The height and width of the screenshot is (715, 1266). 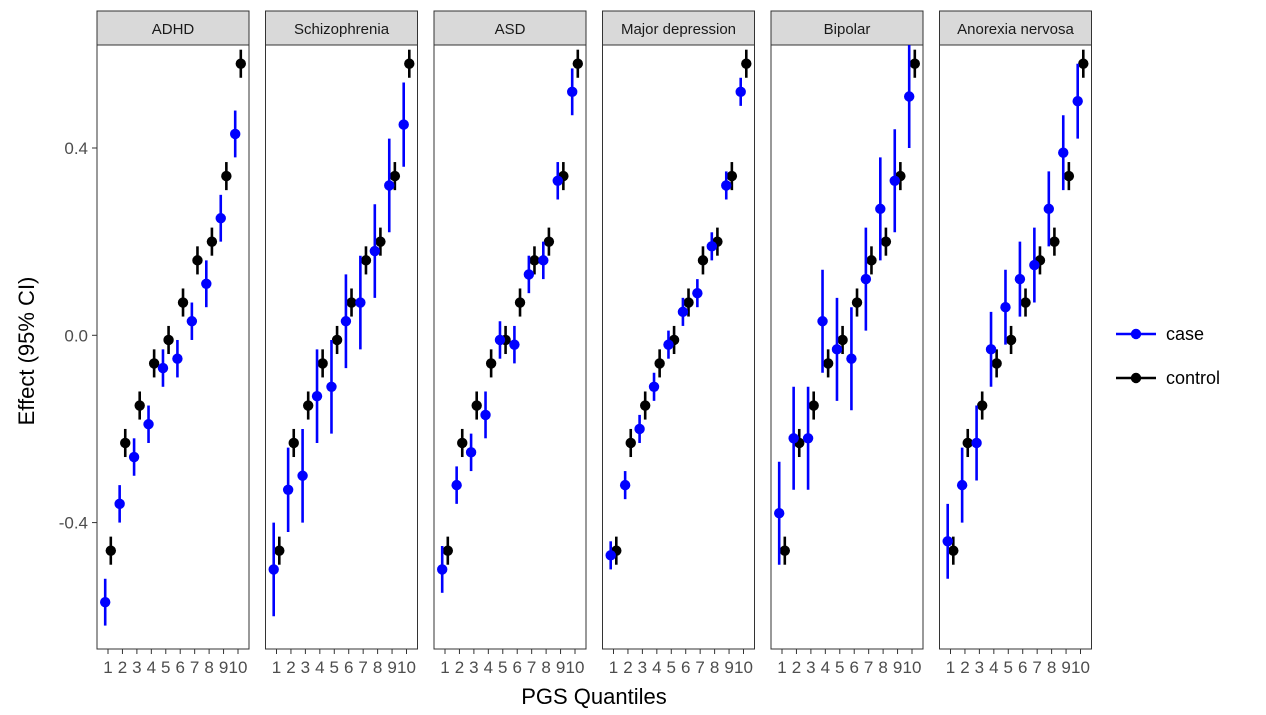 What do you see at coordinates (473, 667) in the screenshot?
I see `x-tick-label: 3` at bounding box center [473, 667].